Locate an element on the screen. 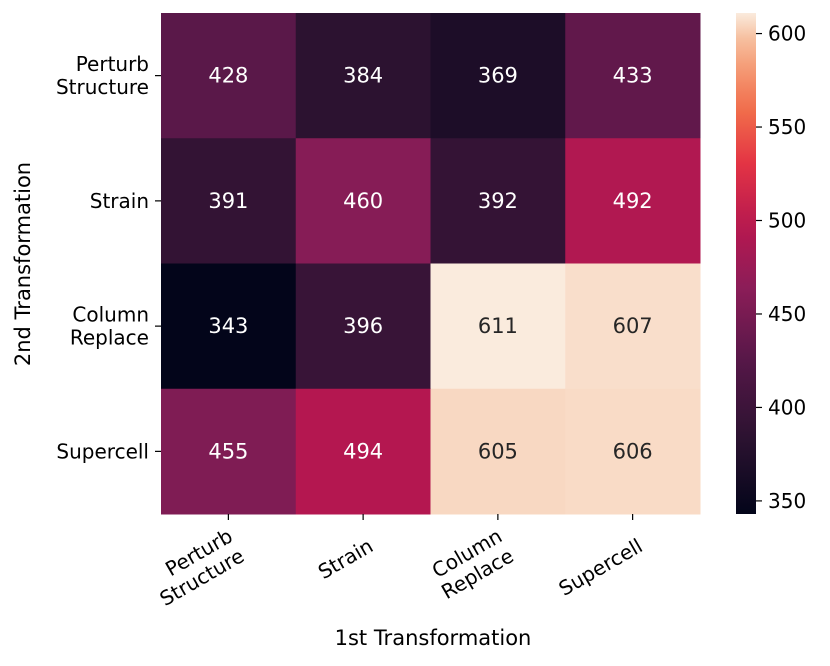  cell-value-label: 343 is located at coordinates (228, 326).